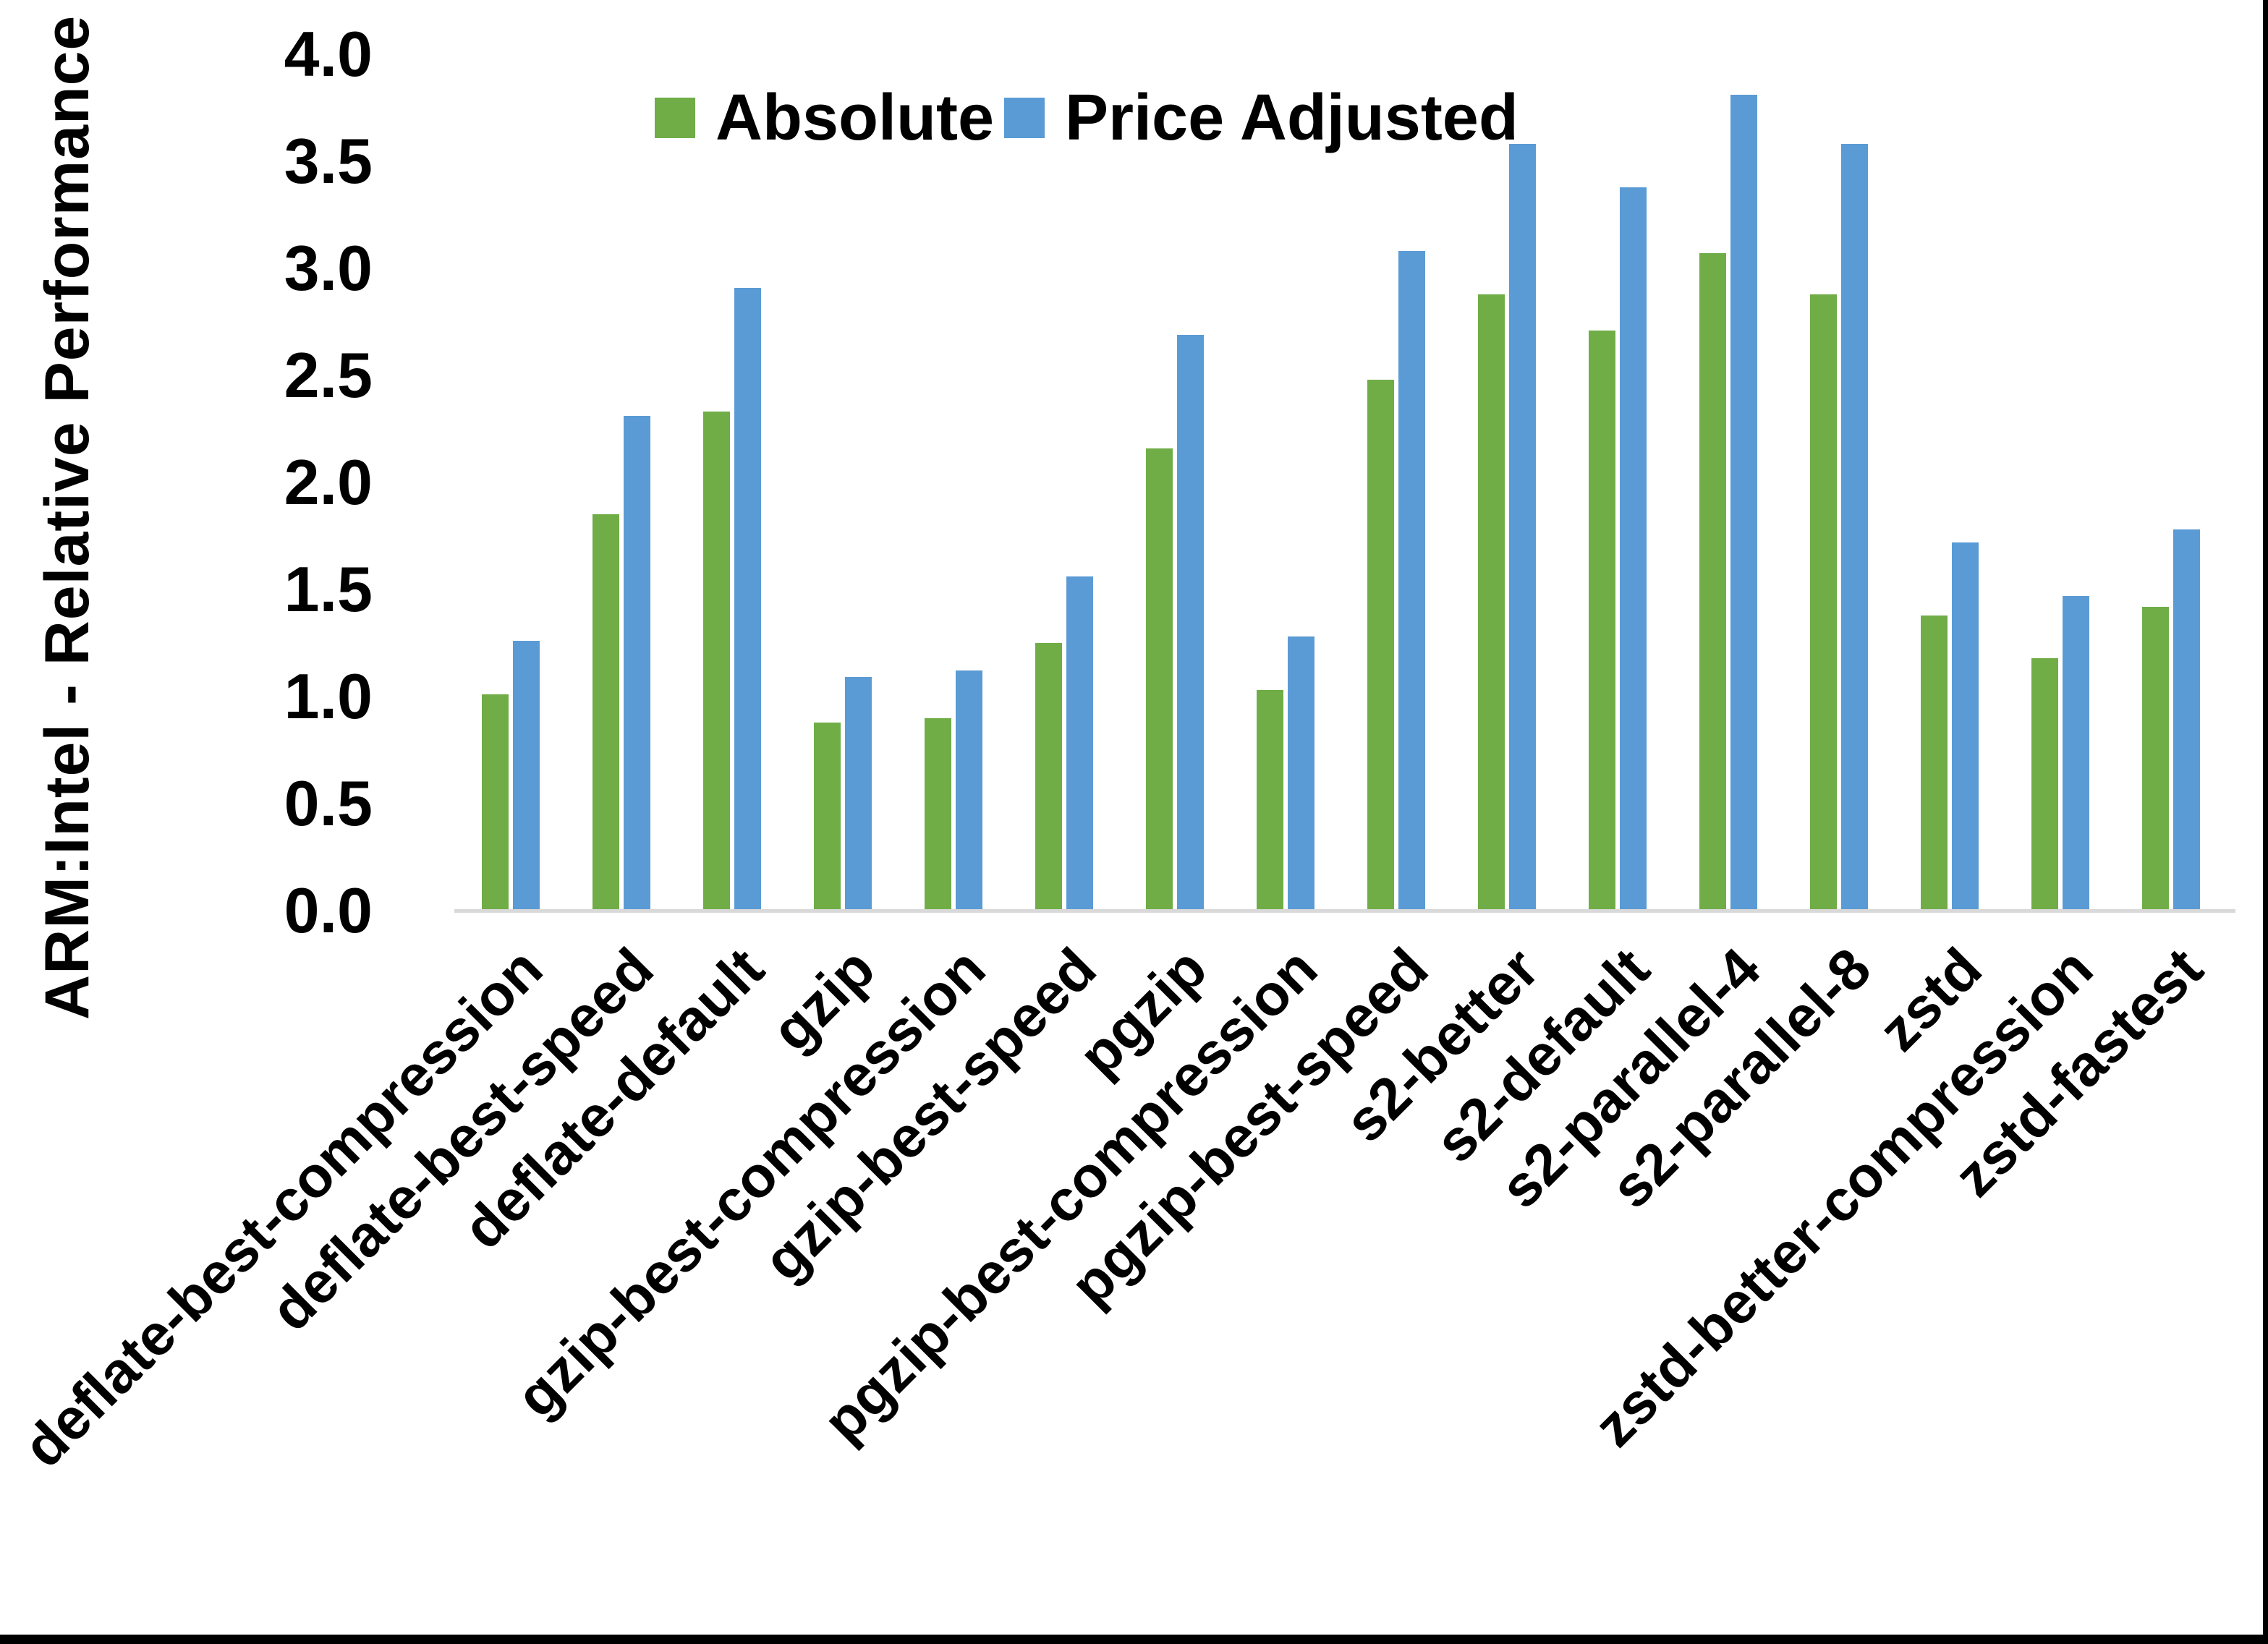  Describe the element at coordinates (328, 589) in the screenshot. I see `y-tick-label: 1.5` at that location.